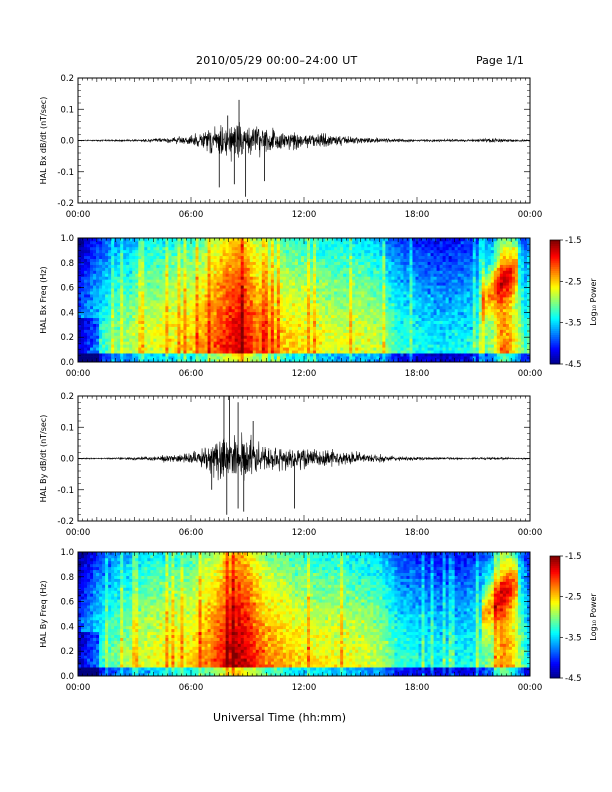 The image size is (612, 792). I want to click on y-axis-label: HAL By Freq (Hz), so click(43, 613).